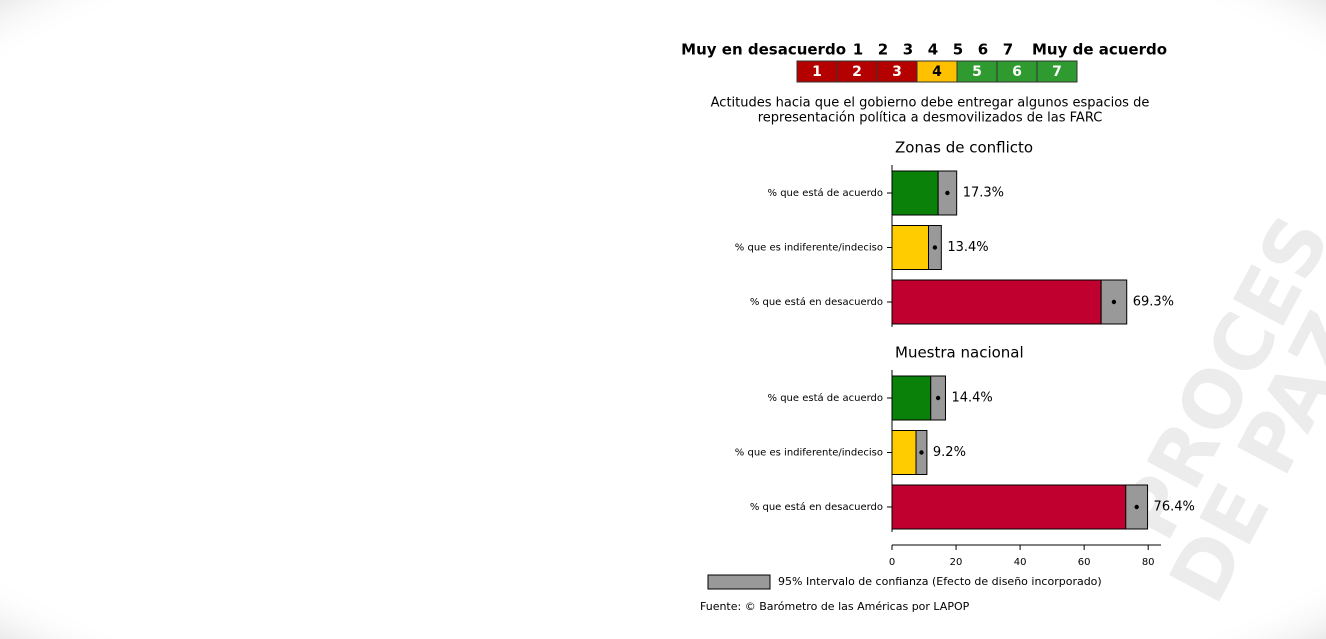  What do you see at coordinates (908, 50) in the screenshot?
I see `scale-number: 3` at bounding box center [908, 50].